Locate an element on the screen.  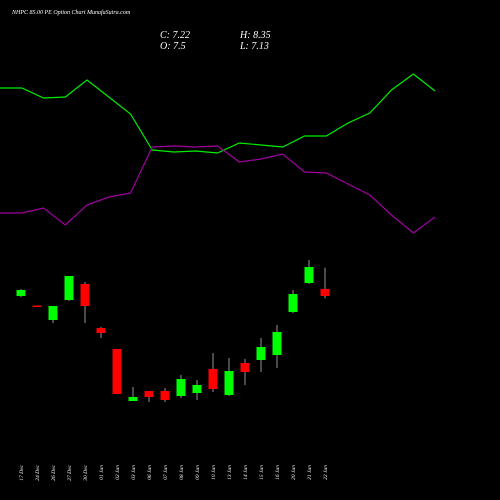
summary-value: 8.35 is located at coordinates (262, 35).